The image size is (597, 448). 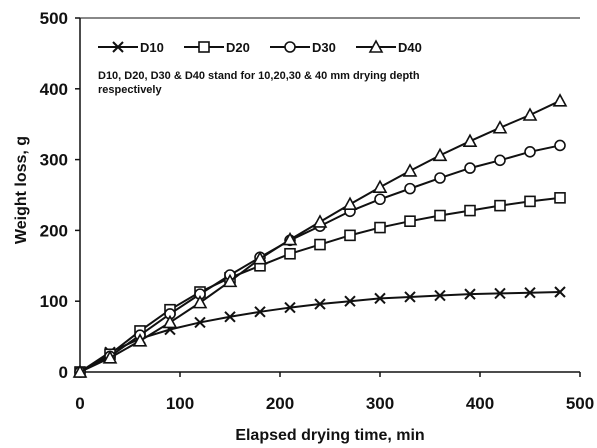 I want to click on x-axis-ticks: 0 100 200 300 400 500, so click(x=334, y=392).